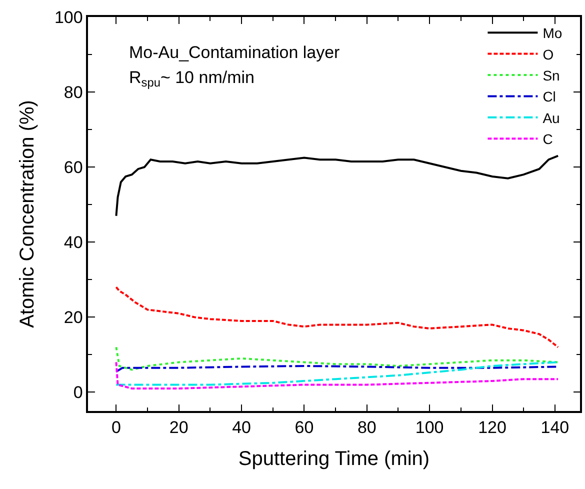 This screenshot has height=489, width=585. What do you see at coordinates (73, 92) in the screenshot?
I see `y-tick-label: 80` at bounding box center [73, 92].